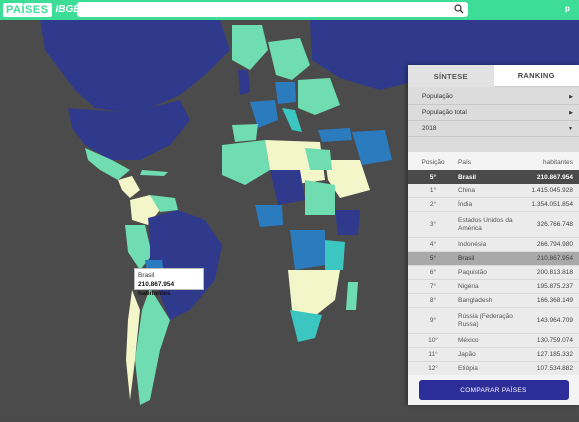 The image size is (579, 422). Describe the element at coordinates (552, 286) in the screenshot. I see `row-value: 195.875.237` at that location.